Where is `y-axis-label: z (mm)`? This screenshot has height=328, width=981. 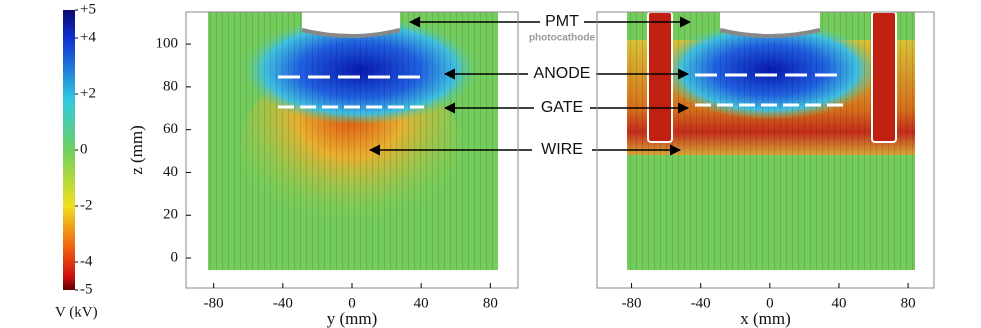
y-axis-label: z (mm) is located at coordinates (136, 150).